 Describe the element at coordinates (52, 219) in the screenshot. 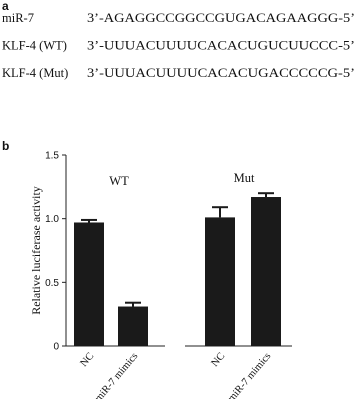

I see `y-tick-label: 1.0` at that location.